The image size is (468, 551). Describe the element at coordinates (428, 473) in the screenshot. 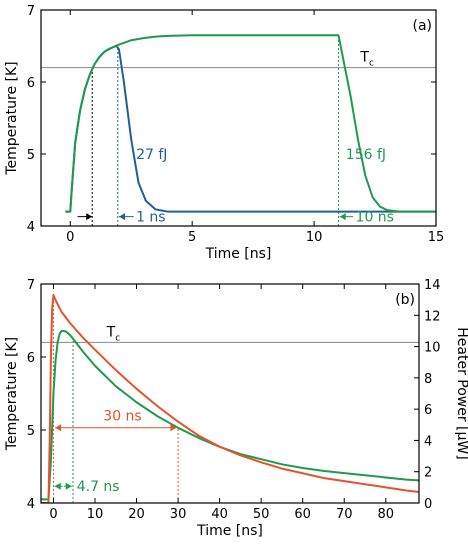

I see `y2-tick-label: 2` at that location.